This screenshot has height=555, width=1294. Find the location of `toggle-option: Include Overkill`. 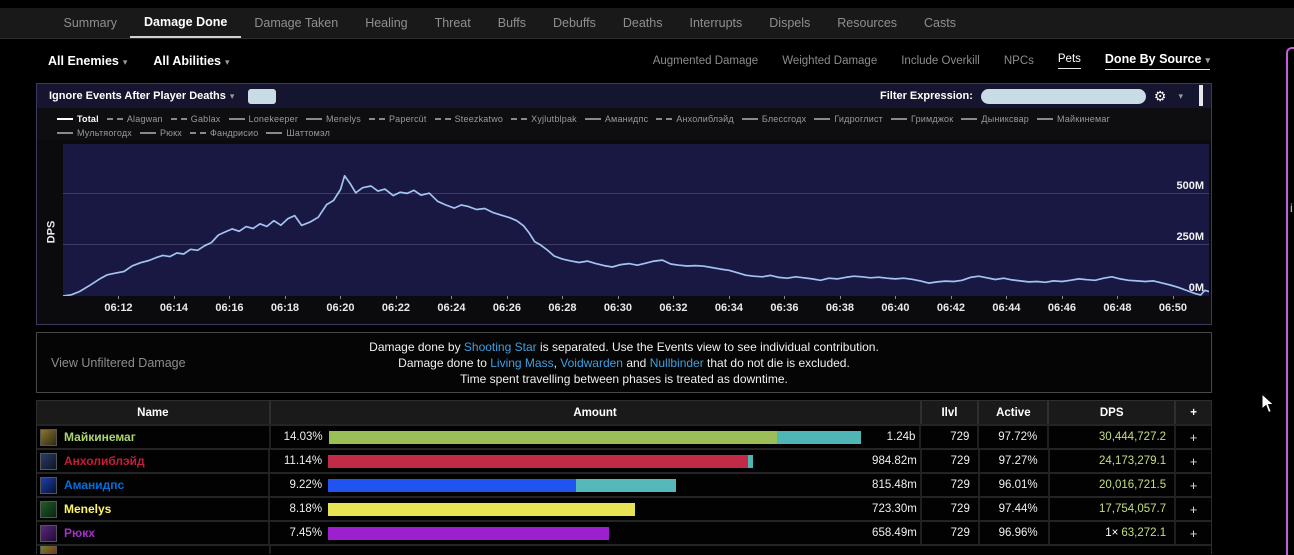

toggle-option: Include Overkill is located at coordinates (940, 61).